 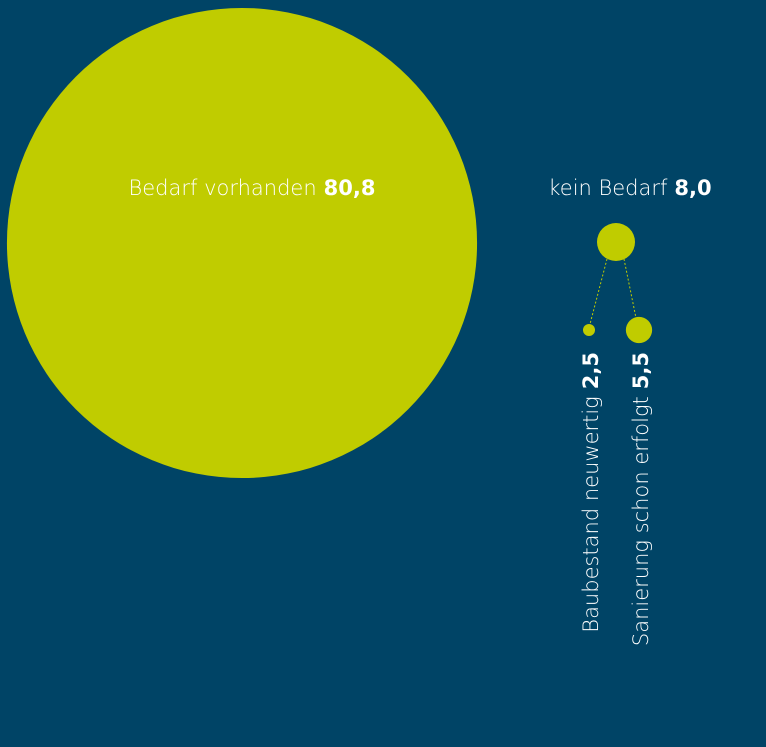 What do you see at coordinates (598, 291) in the screenshot?
I see `connector` at bounding box center [598, 291].